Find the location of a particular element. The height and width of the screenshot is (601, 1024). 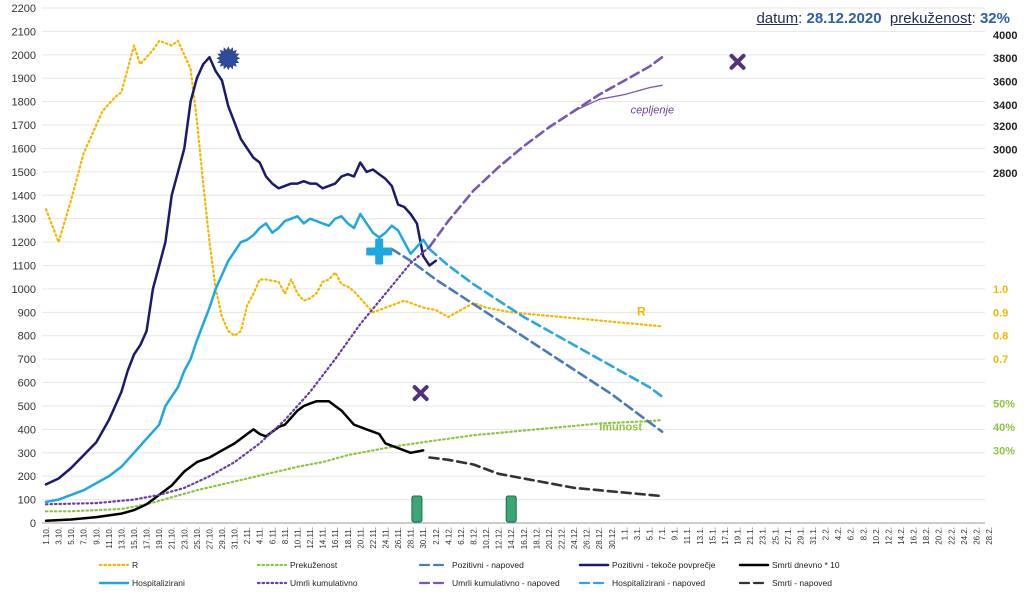

x-tick-label: 26.12. is located at coordinates (587, 538).